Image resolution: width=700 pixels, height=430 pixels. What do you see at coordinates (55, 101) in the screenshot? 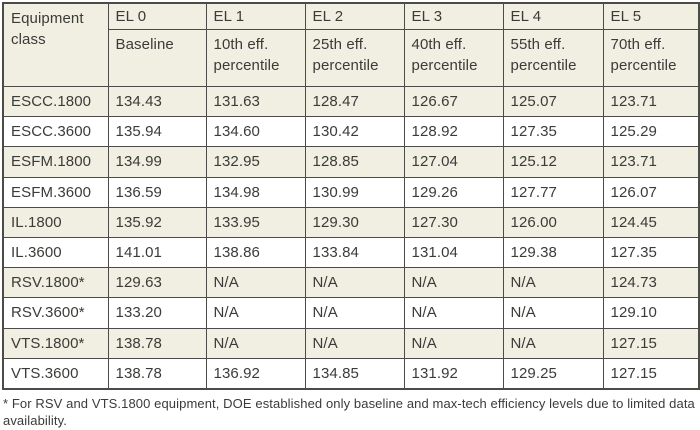
I see `equipment-class-cell: ESCC.1800` at bounding box center [55, 101].